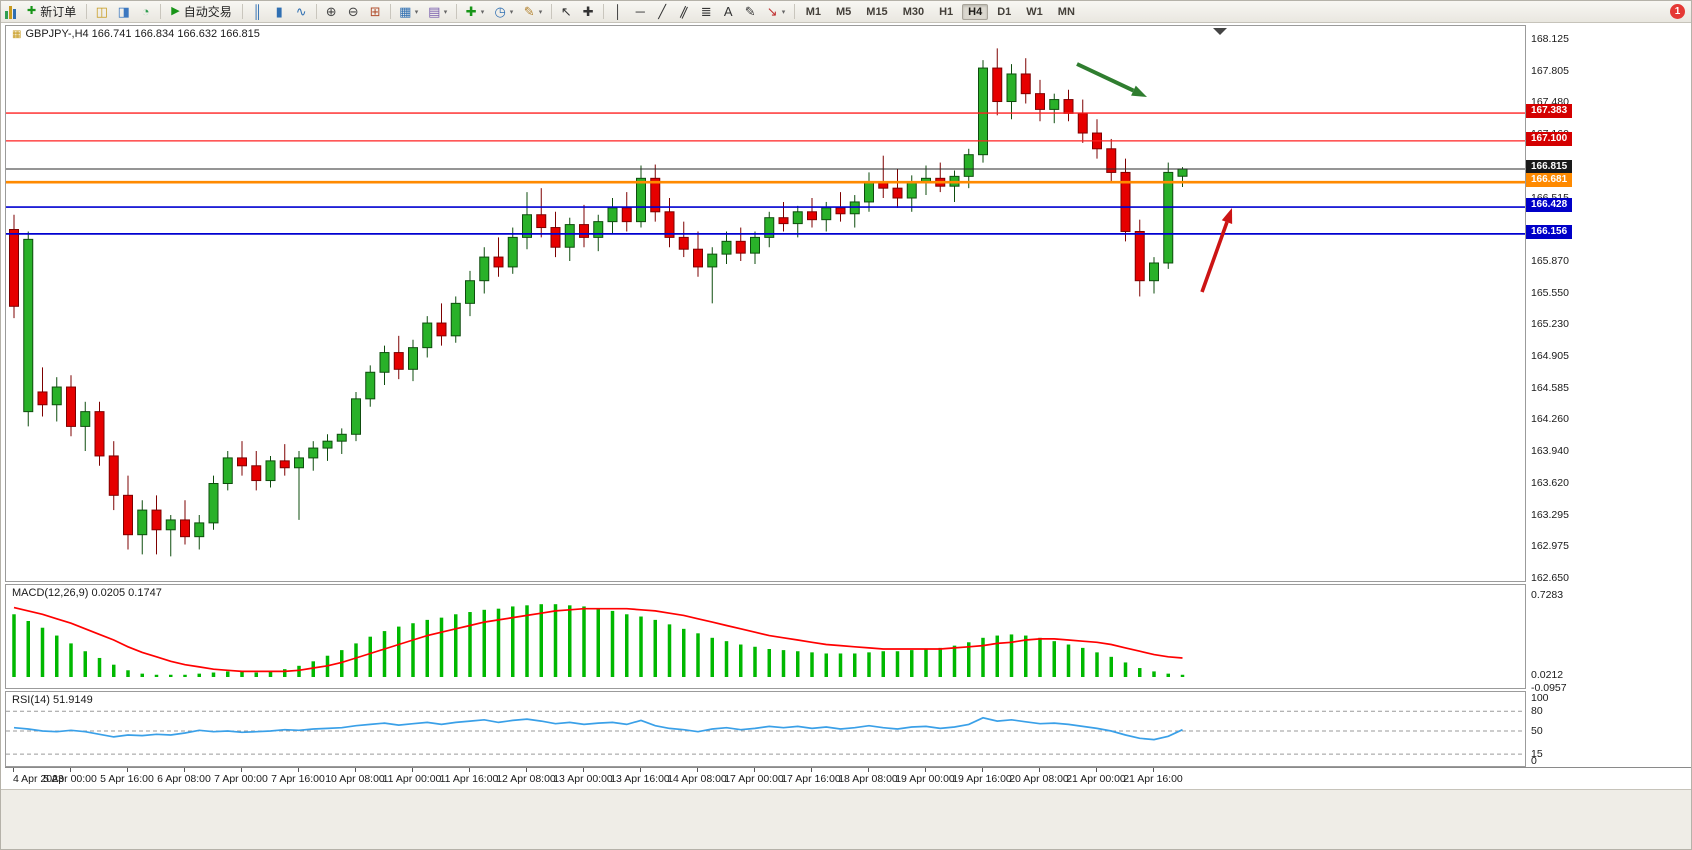  Describe the element at coordinates (783, 12) in the screenshot. I see `arrows-tool-icon-caret: ▾` at that location.